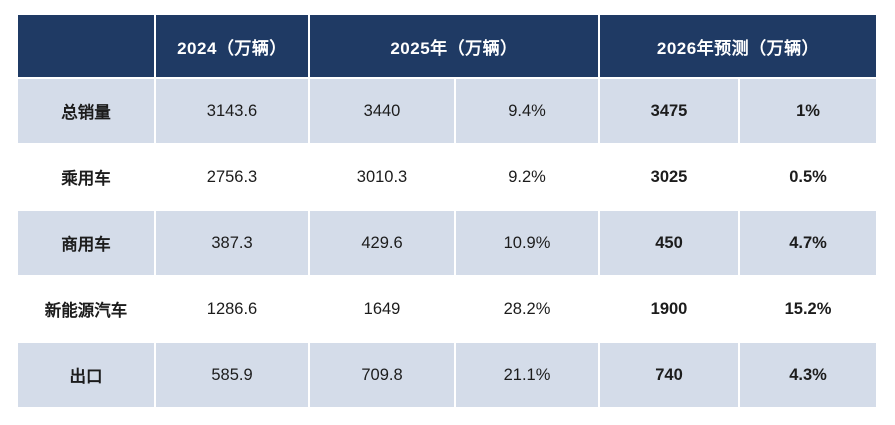 This screenshot has width=895, height=425. What do you see at coordinates (808, 243) in the screenshot?
I see `cell-2026-growth: 4.7%` at bounding box center [808, 243].